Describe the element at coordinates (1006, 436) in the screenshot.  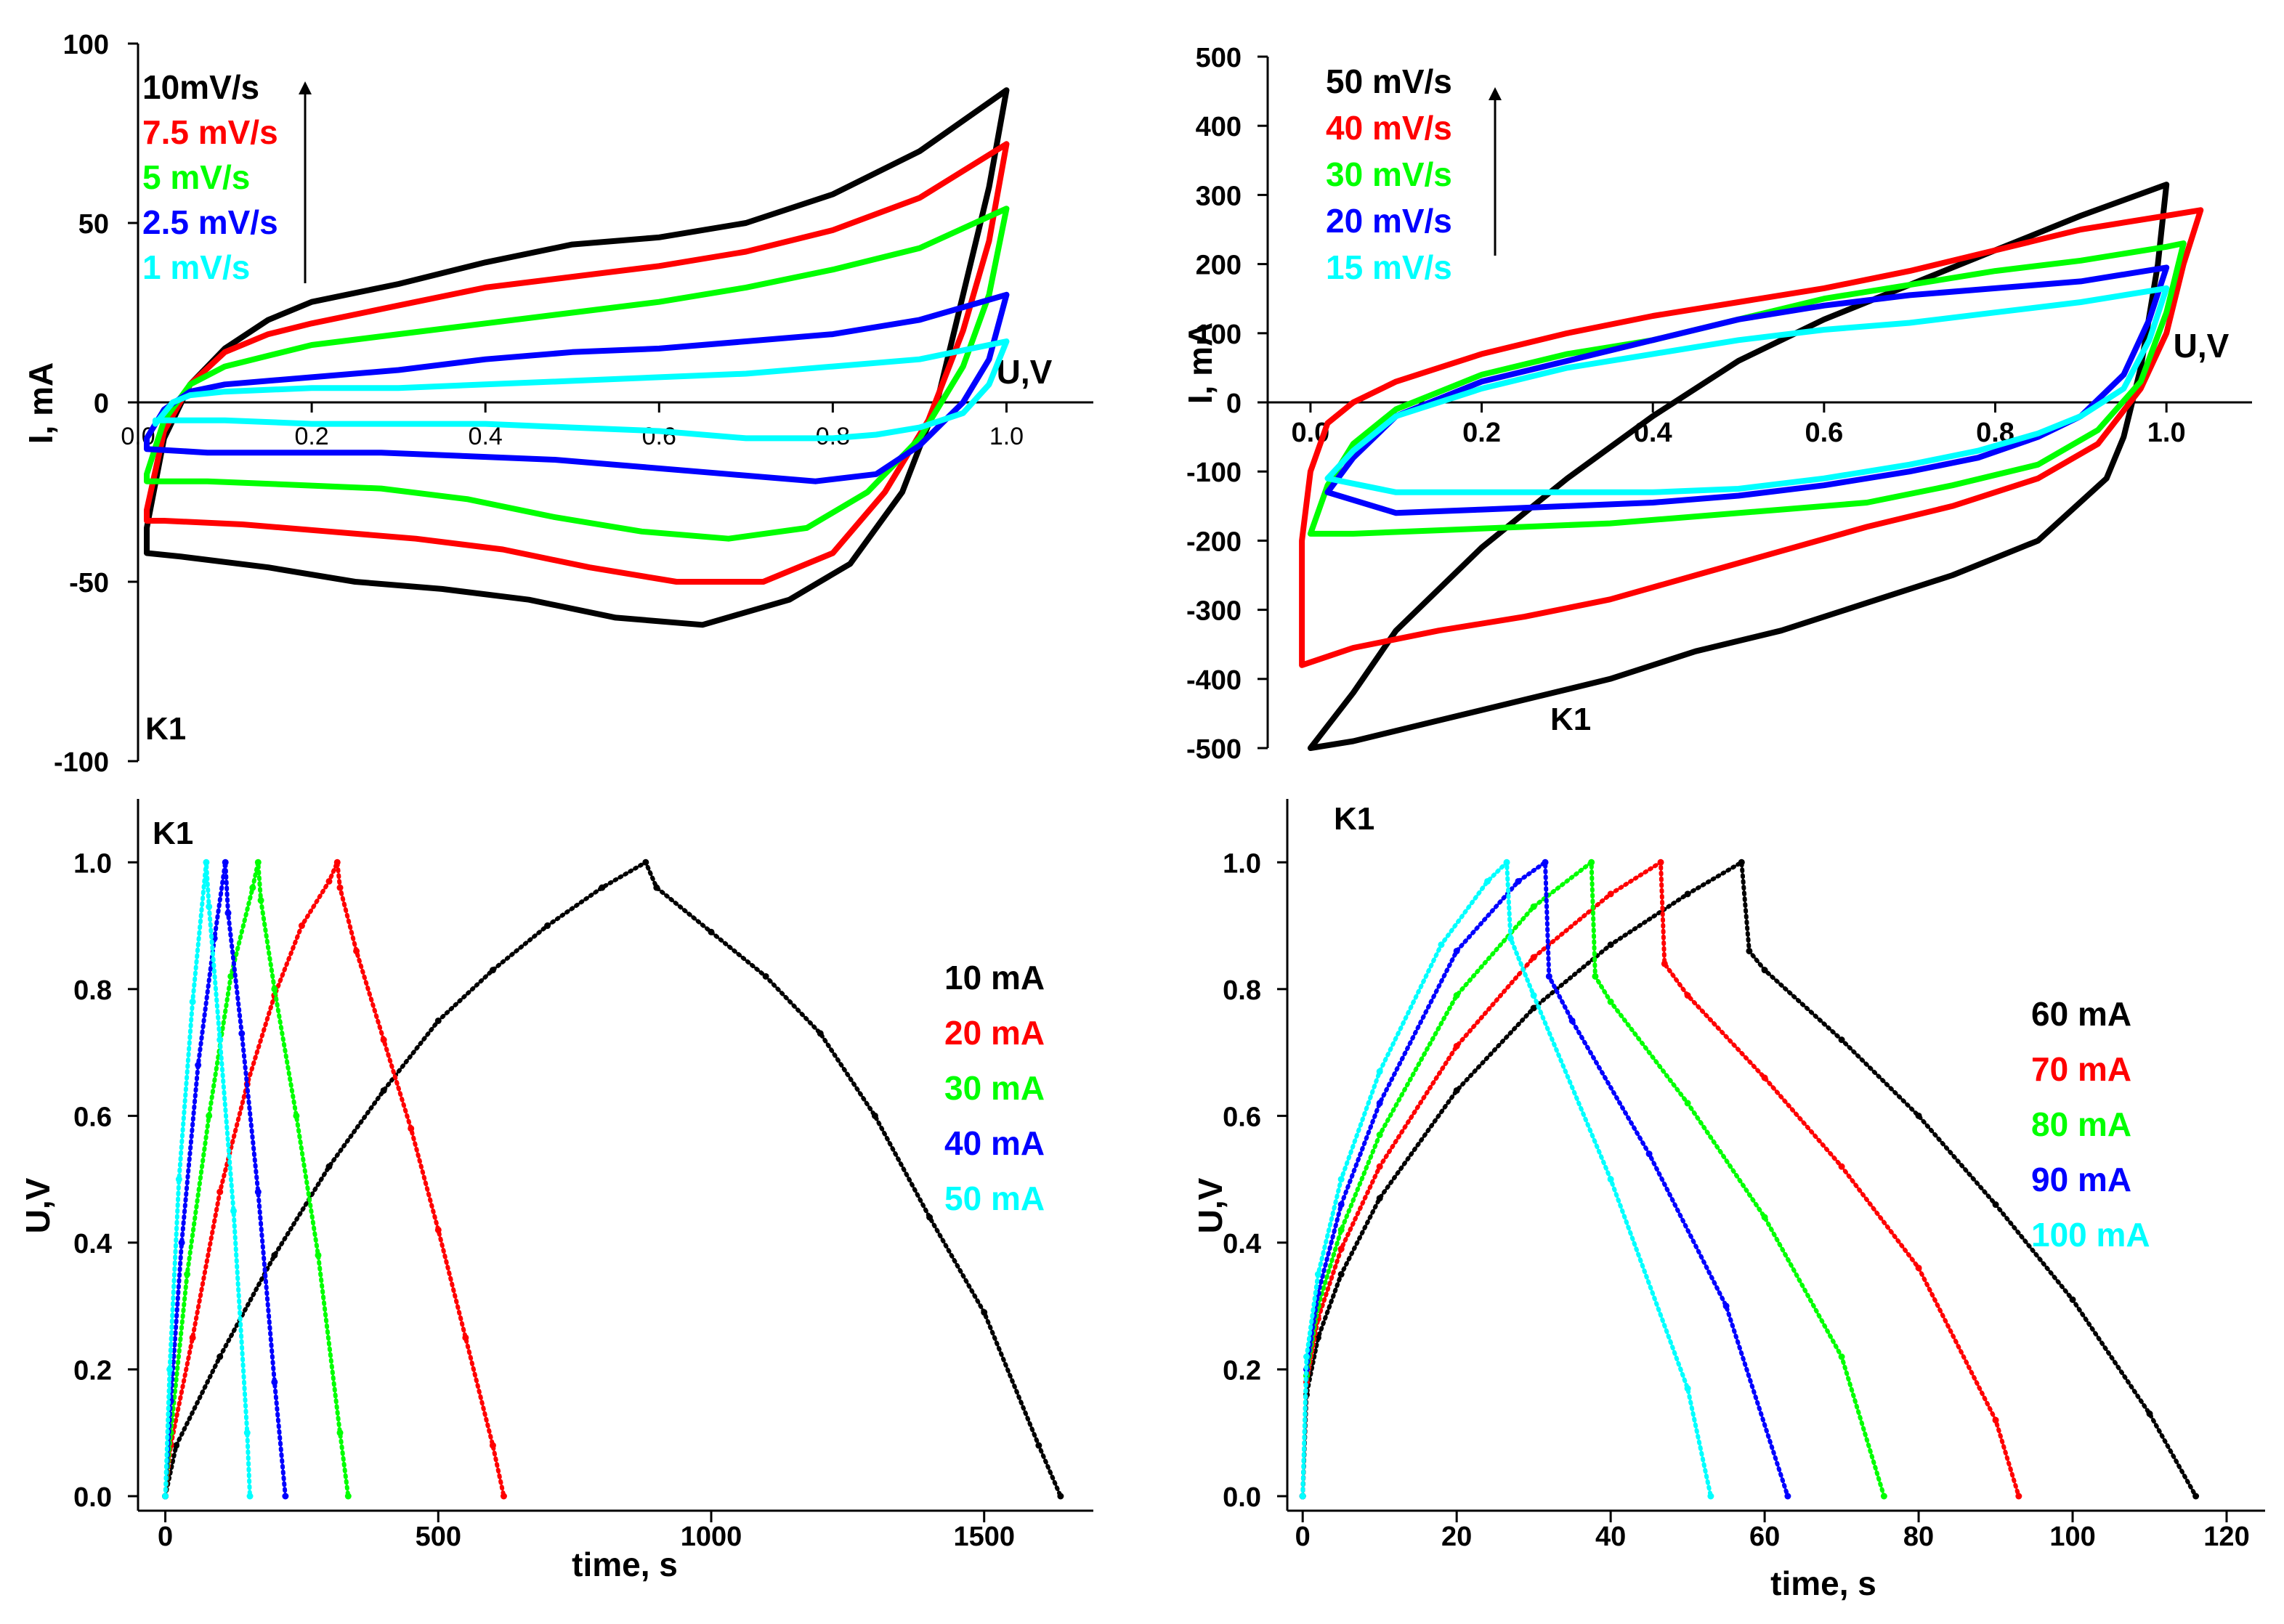
I see `x-tick-label: 1.0` at that location.